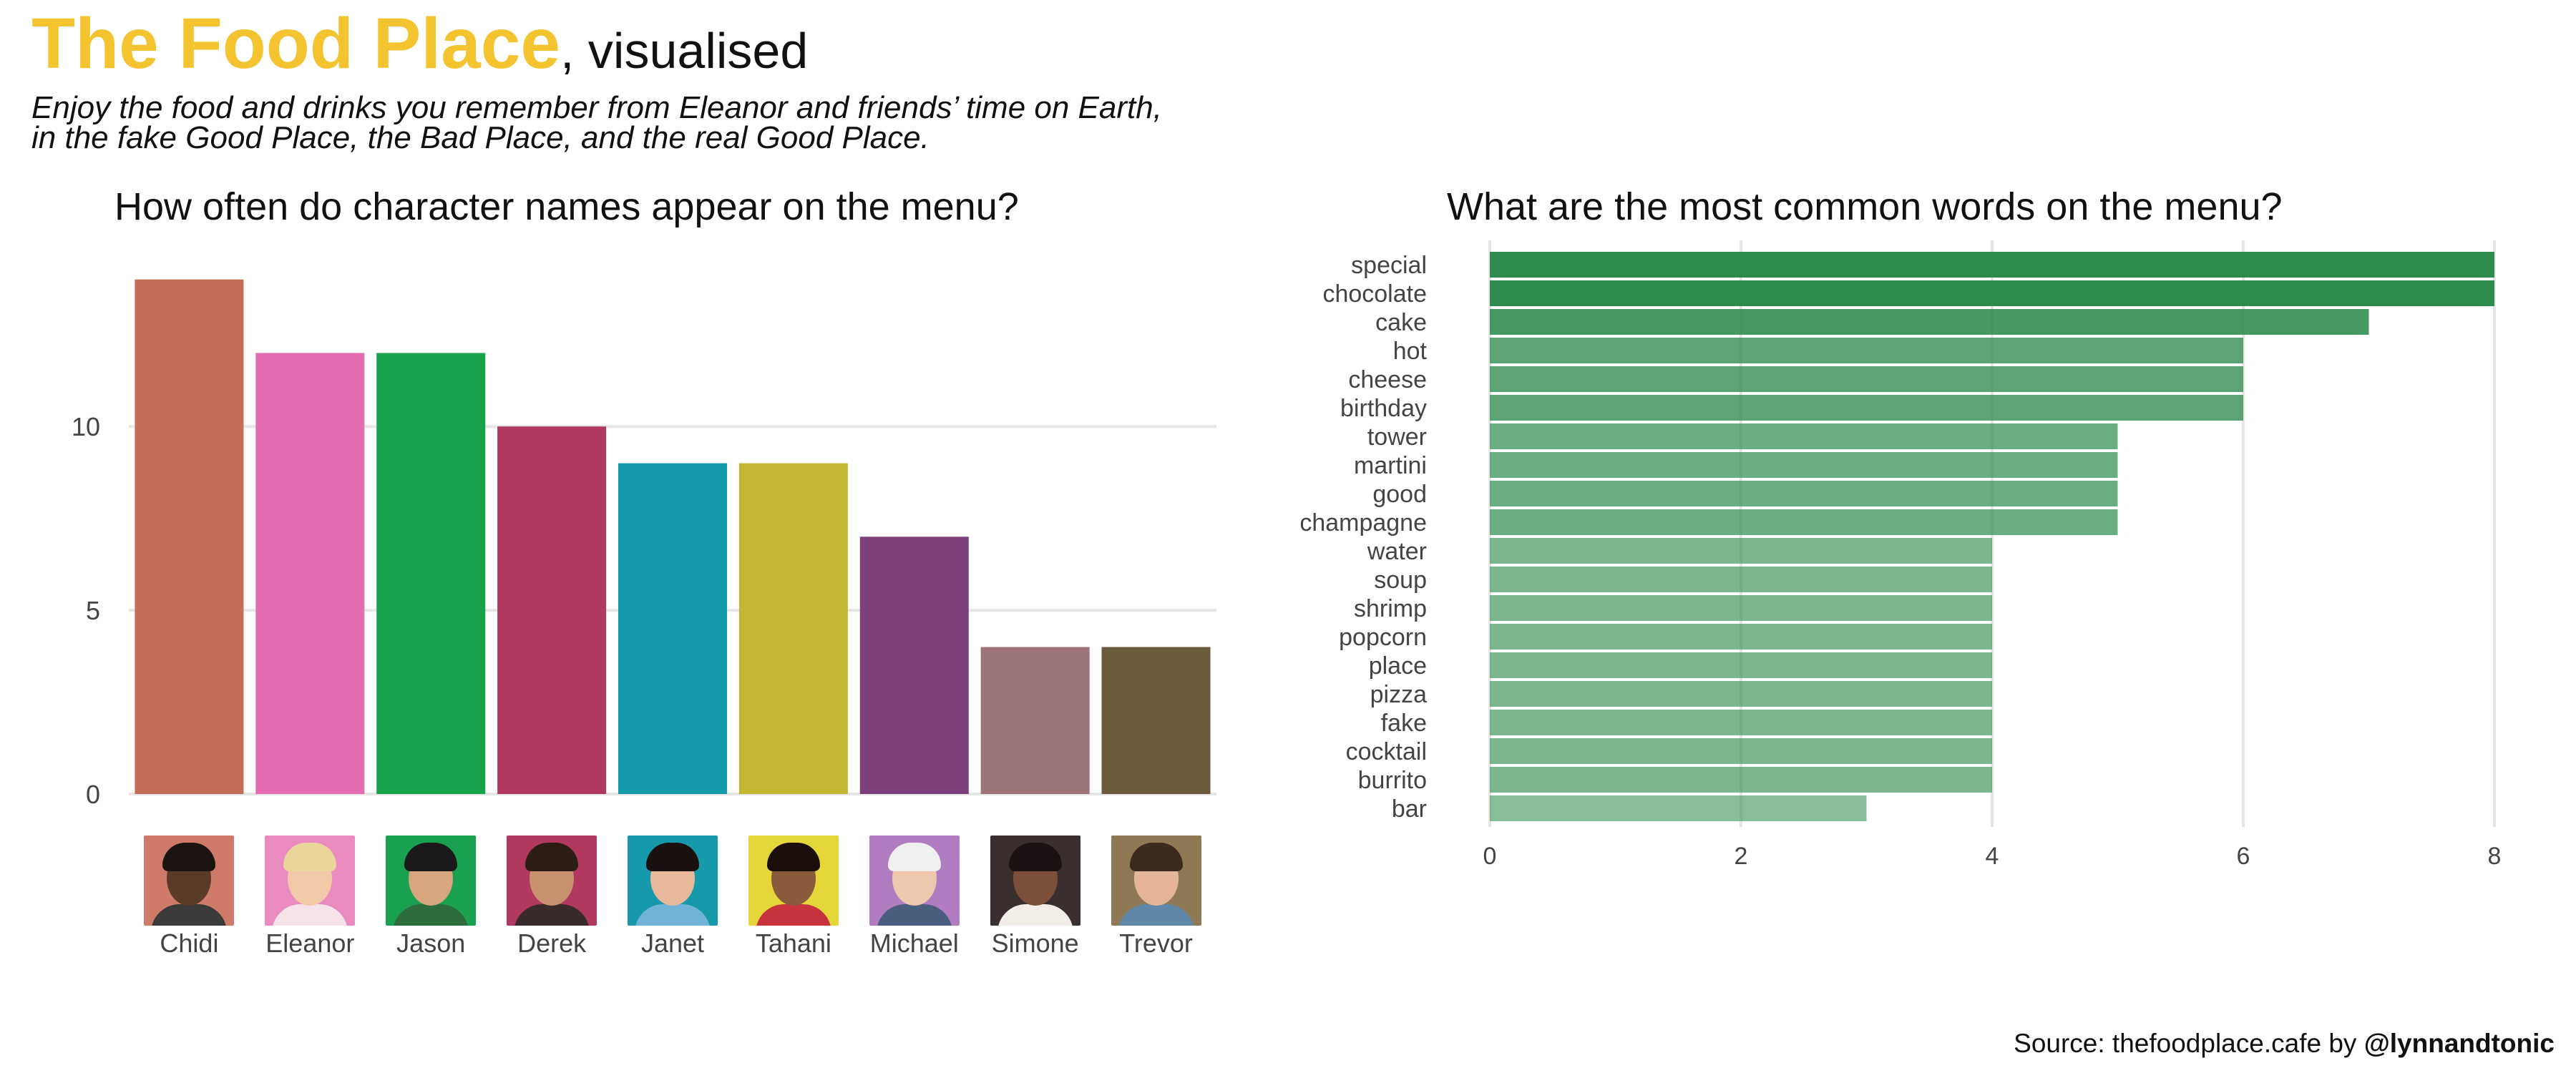  Describe the element at coordinates (1035, 720) in the screenshot. I see `bar-simone` at that location.